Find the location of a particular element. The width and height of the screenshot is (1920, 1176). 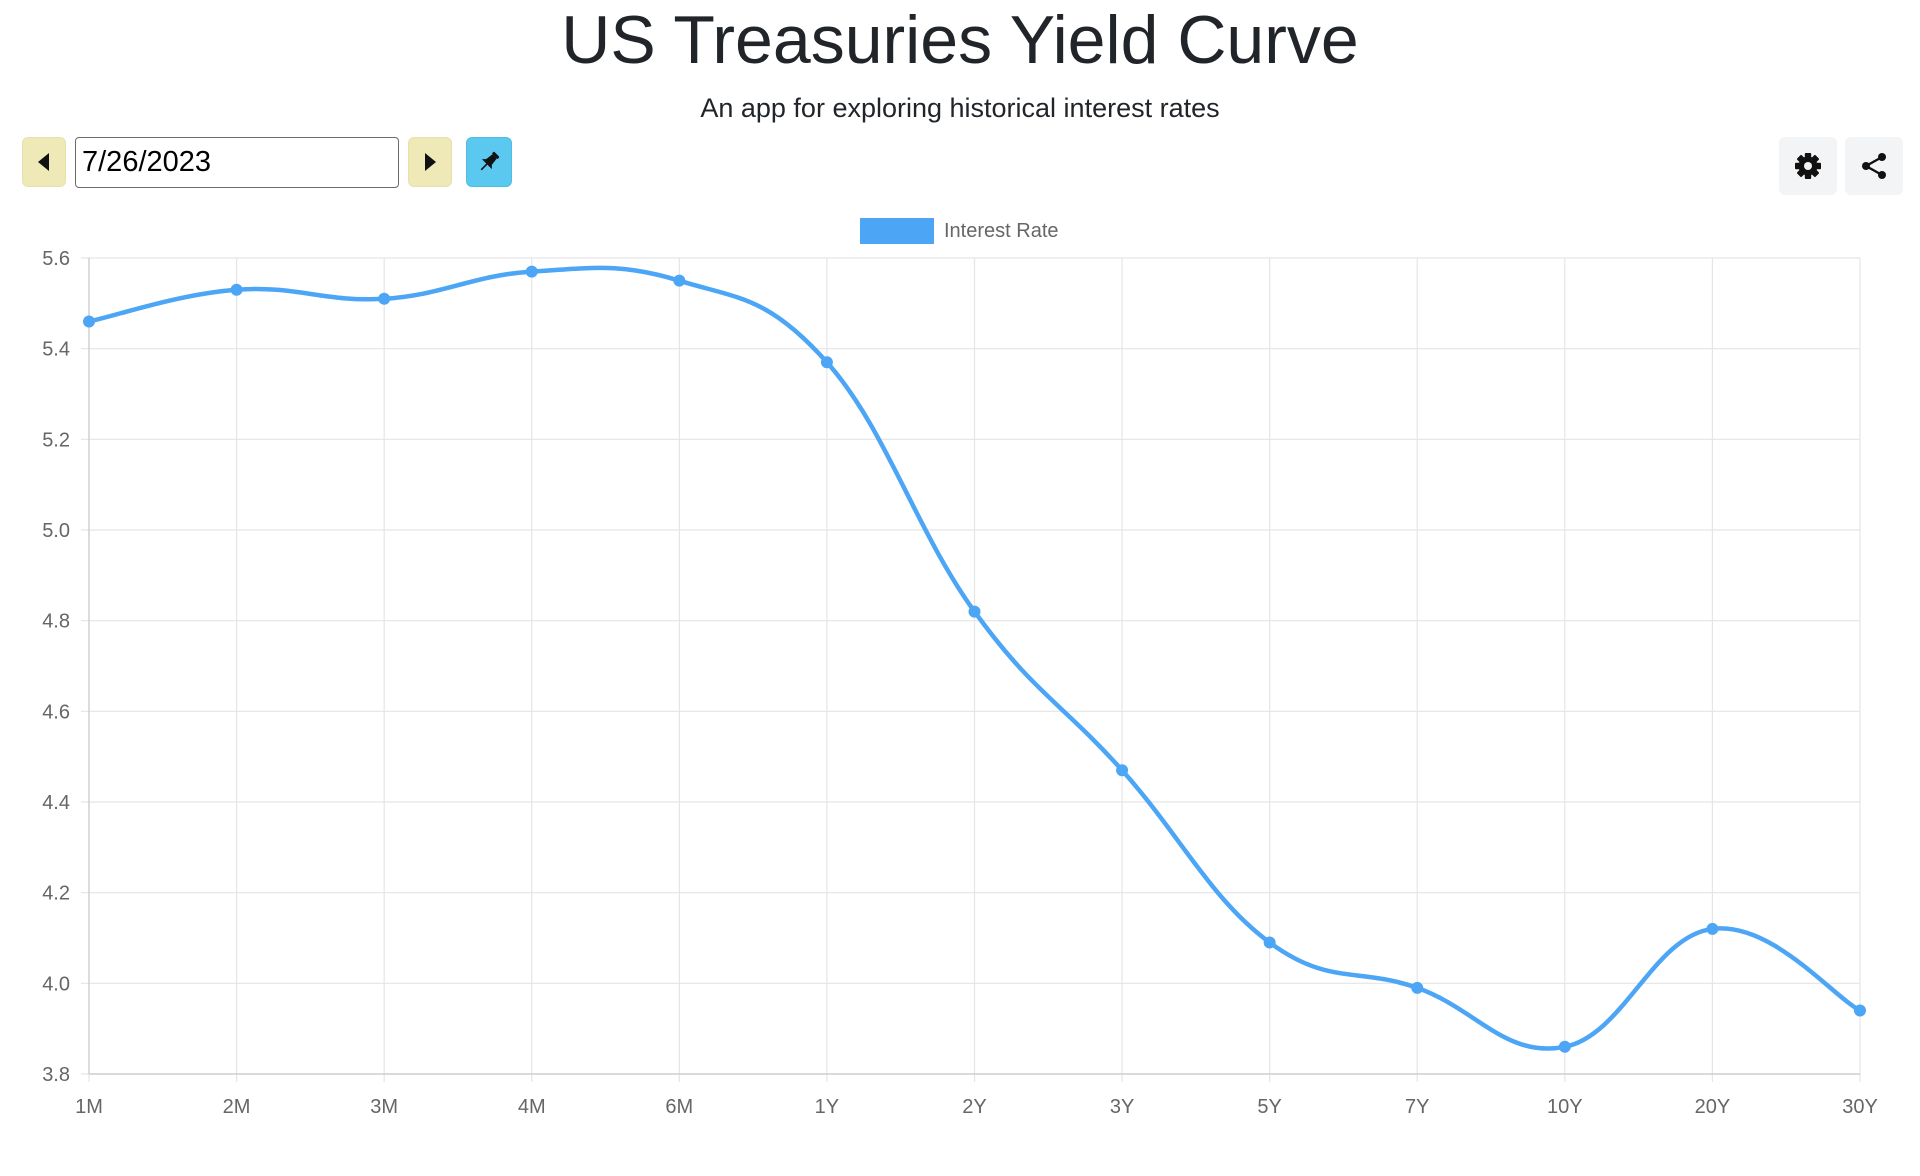

settings-button is located at coordinates (1808, 166).